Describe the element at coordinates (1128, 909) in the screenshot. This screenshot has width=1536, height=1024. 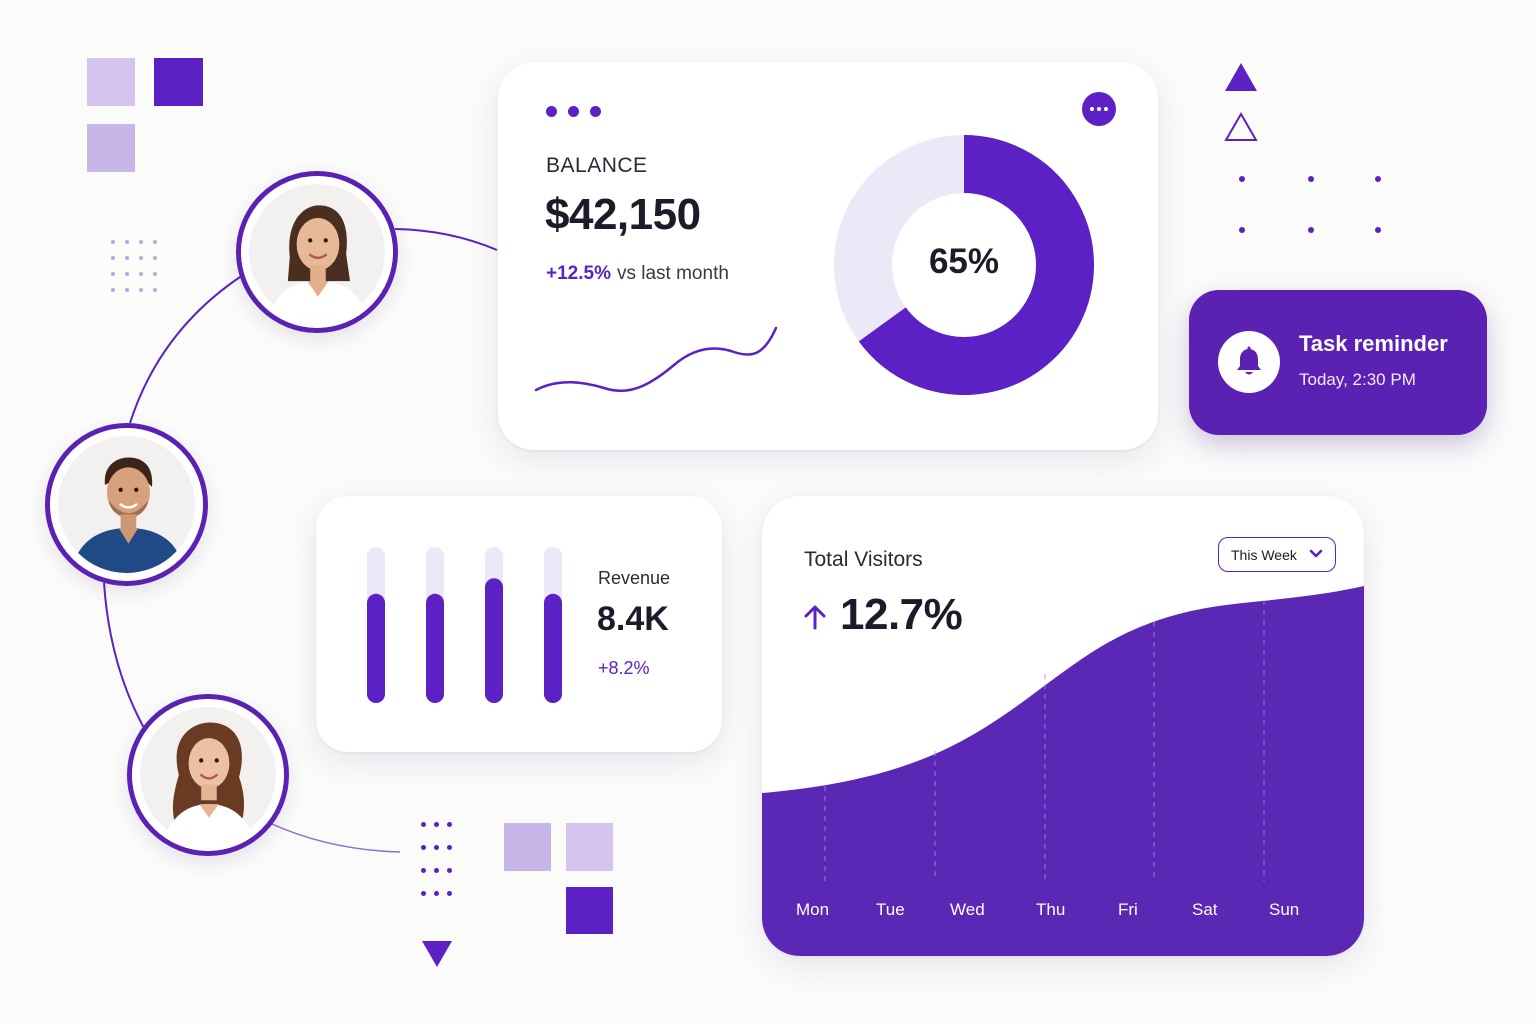
I see `day-label-fri: Fri` at that location.